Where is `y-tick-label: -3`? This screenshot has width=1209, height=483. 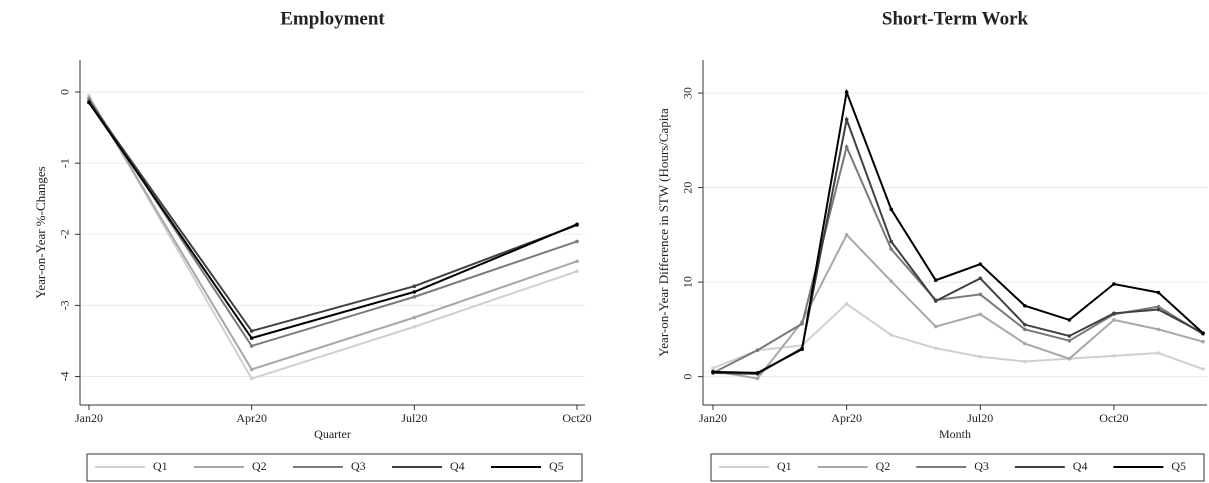 y-tick-label: -3 is located at coordinates (65, 305).